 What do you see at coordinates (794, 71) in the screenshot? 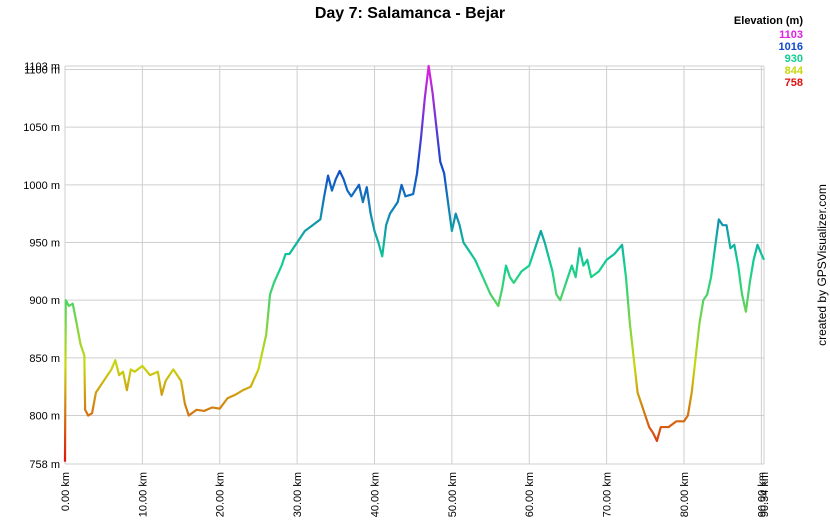
I see `legend-value: 844` at bounding box center [794, 71].